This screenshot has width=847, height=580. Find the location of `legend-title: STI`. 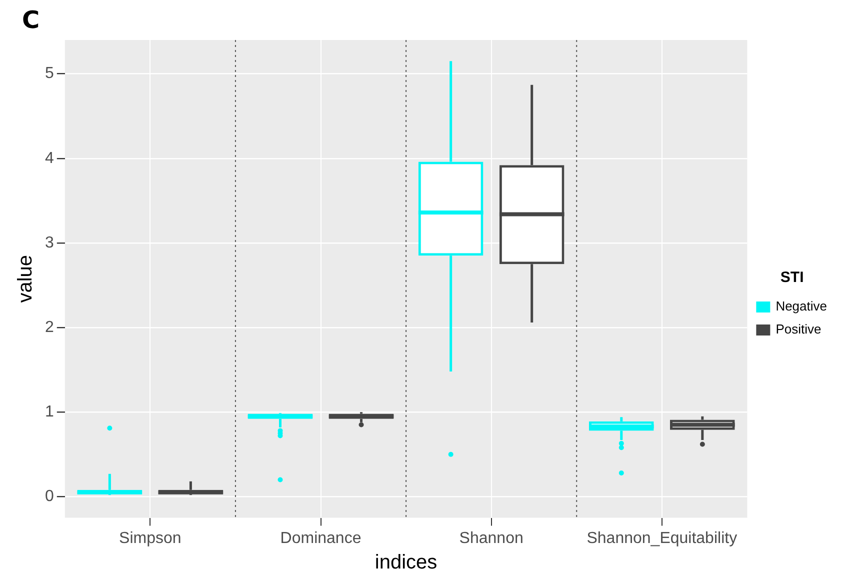

legend-title: STI is located at coordinates (792, 277).